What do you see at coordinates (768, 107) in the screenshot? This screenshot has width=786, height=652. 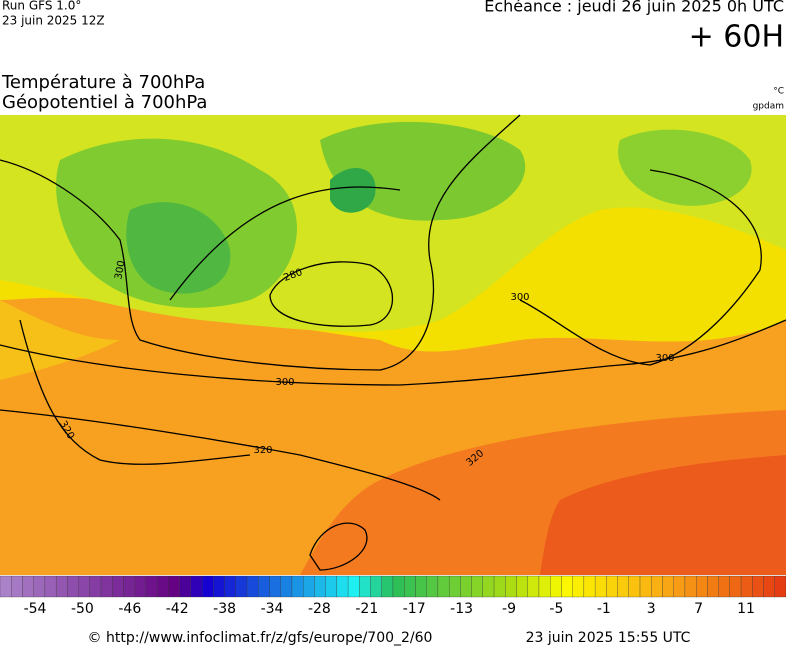 I see `unit: gpdam` at bounding box center [768, 107].